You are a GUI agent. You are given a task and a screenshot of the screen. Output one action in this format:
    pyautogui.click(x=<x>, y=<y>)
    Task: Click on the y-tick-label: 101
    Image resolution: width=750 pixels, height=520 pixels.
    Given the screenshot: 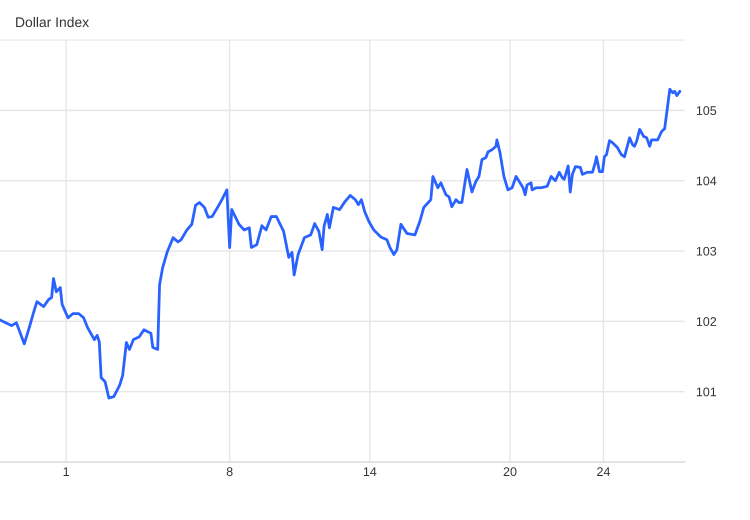 What is the action you would take?
    pyautogui.click(x=706, y=391)
    